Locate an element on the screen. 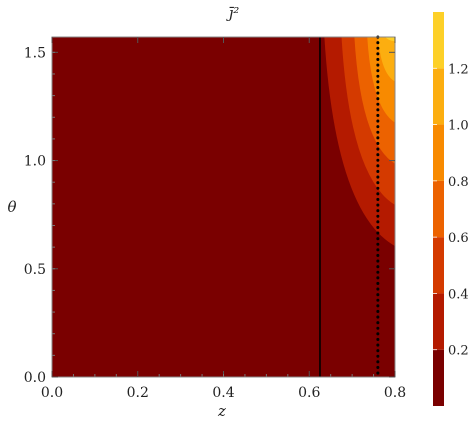 This screenshot has width=470, height=430. x-tick-label: 0.2 is located at coordinates (138, 393).